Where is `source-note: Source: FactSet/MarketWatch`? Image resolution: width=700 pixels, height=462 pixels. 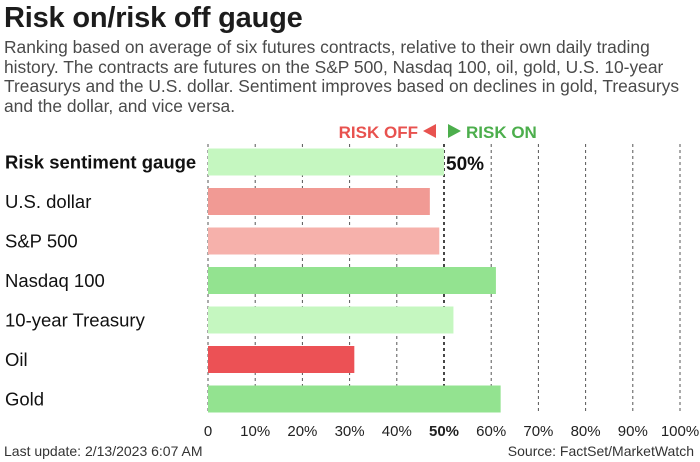 source-note: Source: FactSet/MarketWatch is located at coordinates (600, 451).